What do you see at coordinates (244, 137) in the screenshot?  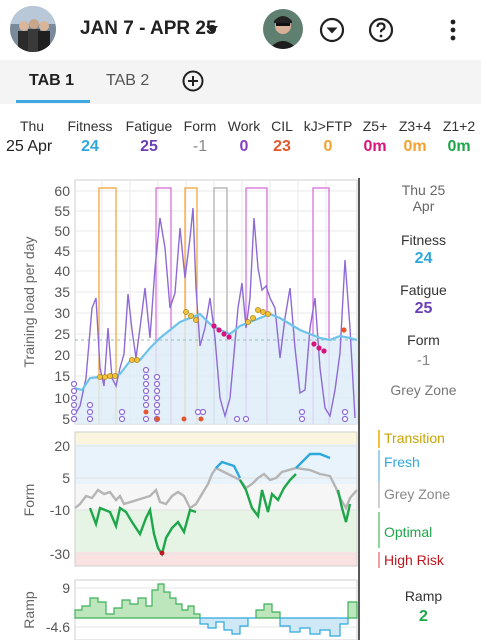 I see `summary-work: Work 0` at bounding box center [244, 137].